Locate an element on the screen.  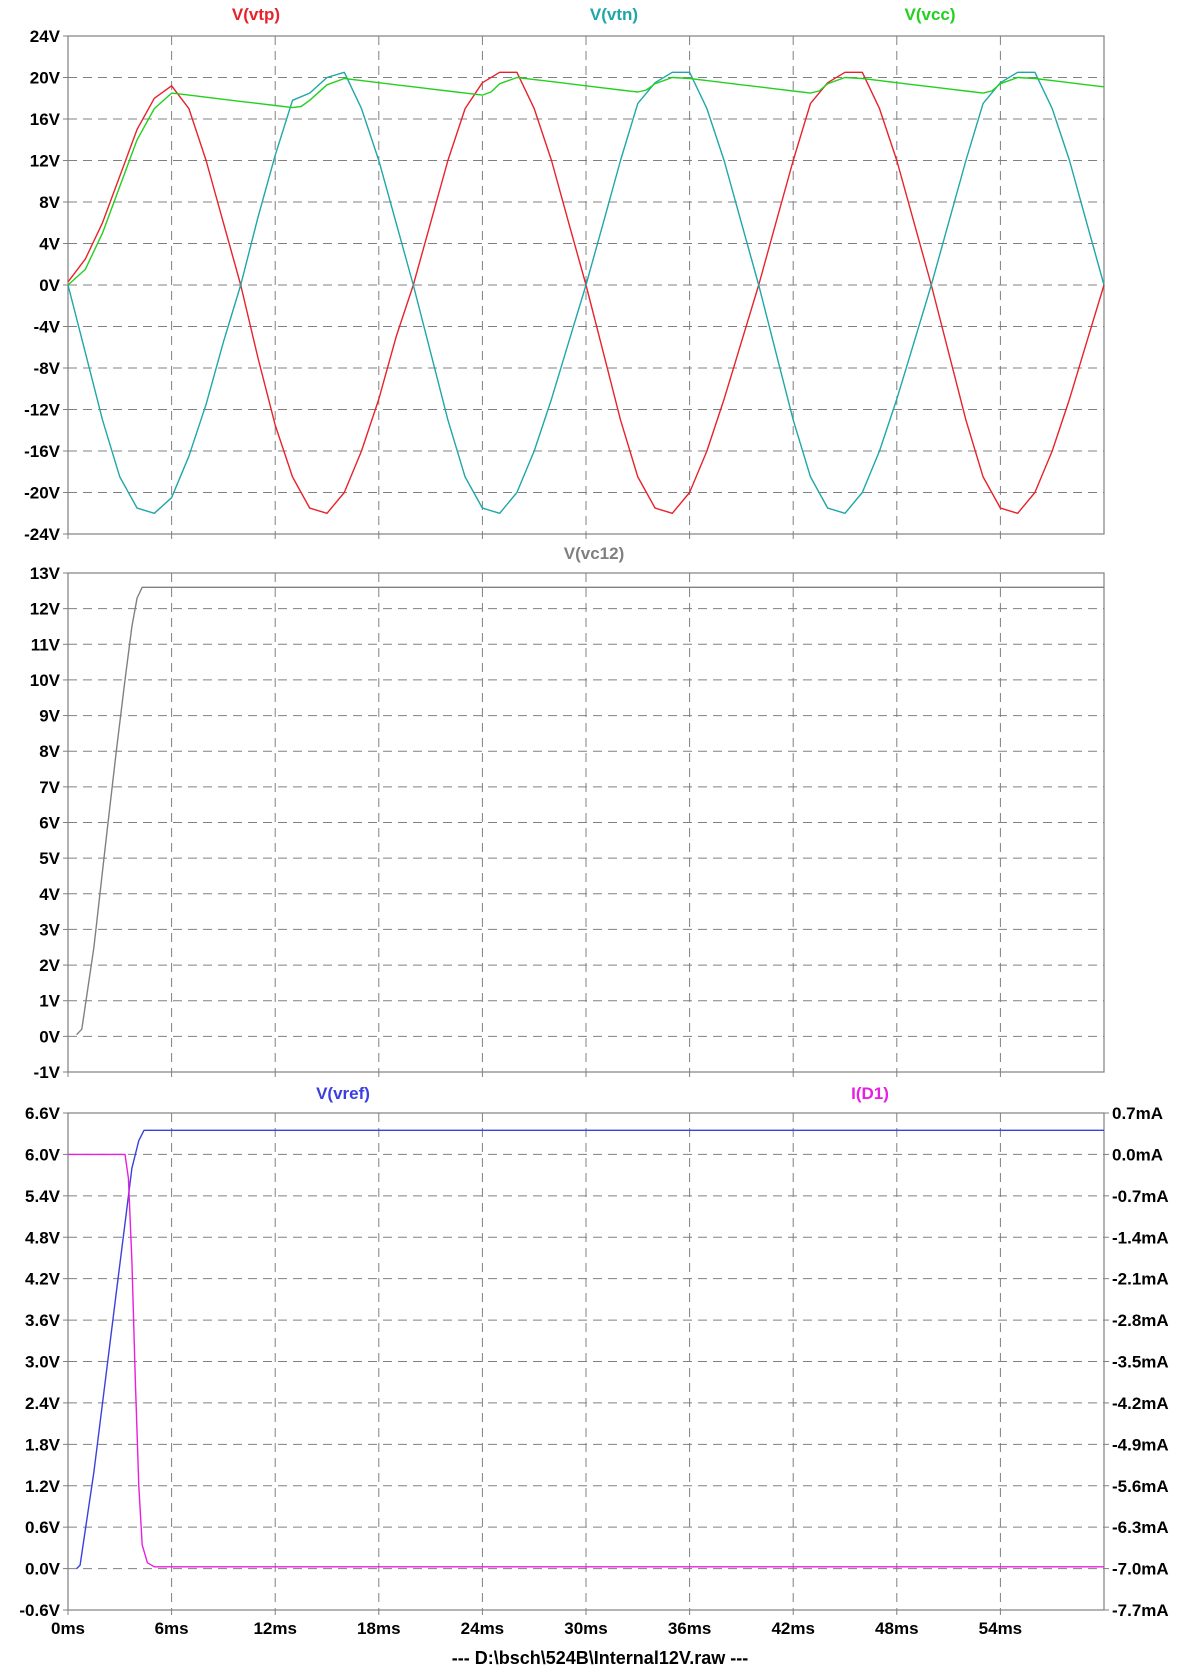
trace-label-v-vtp: V(vtp) is located at coordinates (256, 14).